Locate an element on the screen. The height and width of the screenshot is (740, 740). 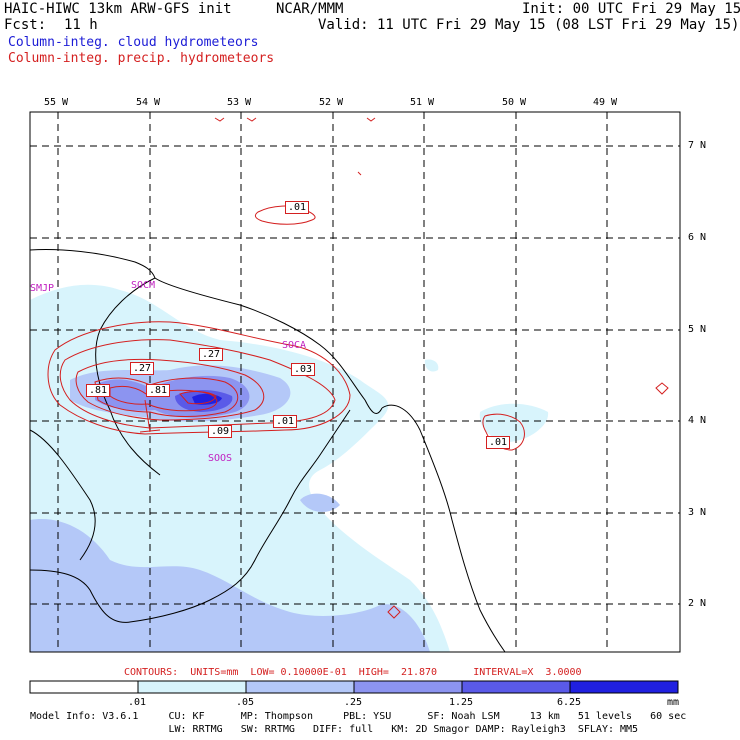
shade-mid-south is located at coordinates (230, 585).